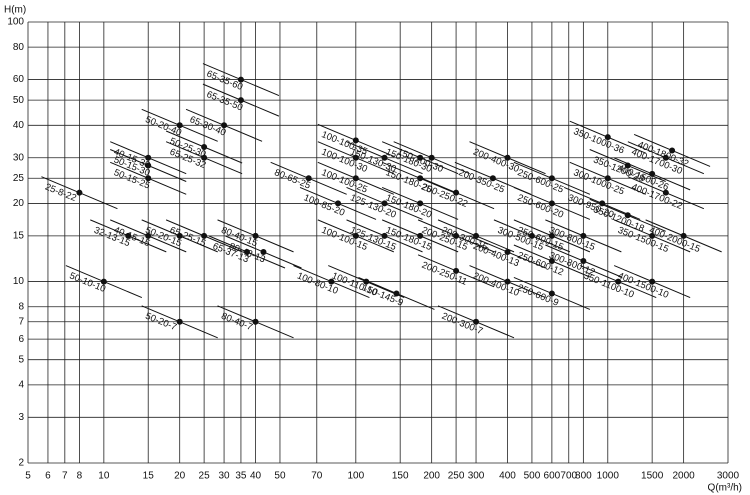  I want to click on point-label: 250-600-20, so click(540, 206).